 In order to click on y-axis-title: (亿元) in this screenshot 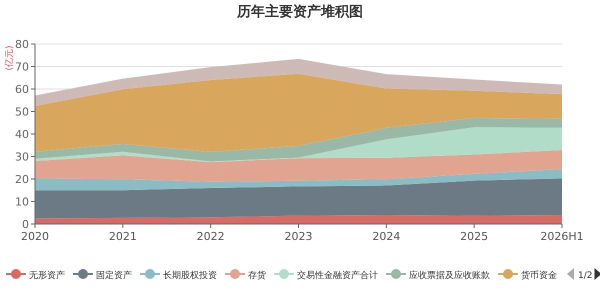, I will do `click(9, 58)`.